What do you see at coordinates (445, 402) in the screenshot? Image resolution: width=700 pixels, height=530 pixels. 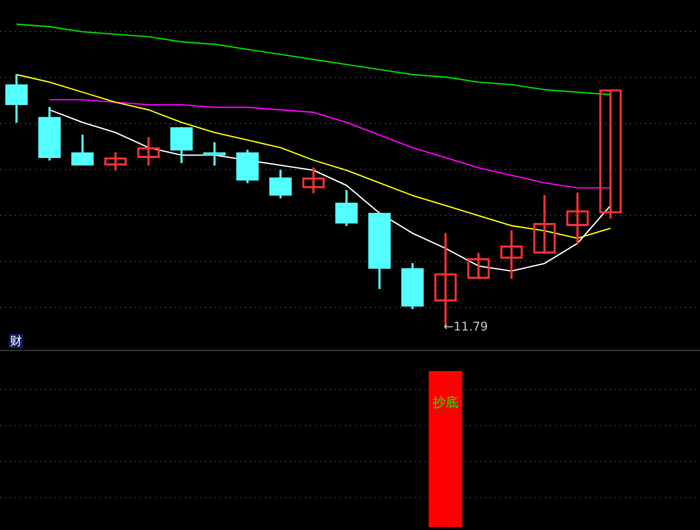 I see `annotation: 抄底` at bounding box center [445, 402].